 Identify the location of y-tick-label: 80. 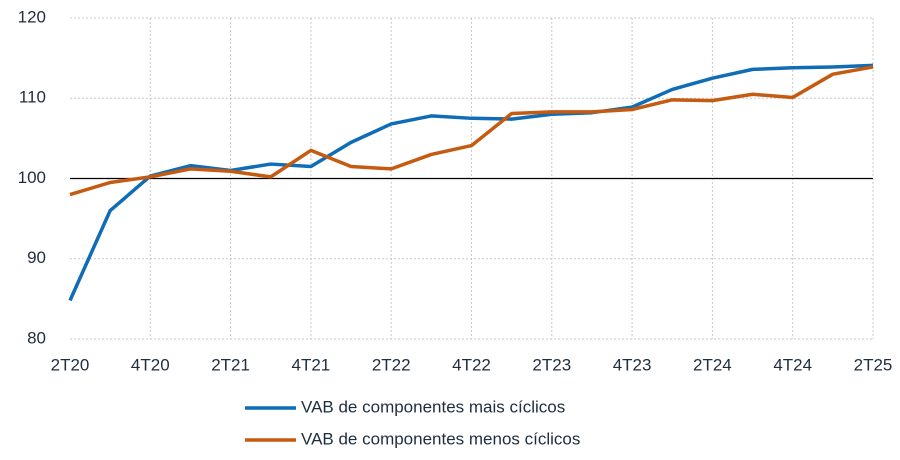
(36, 337).